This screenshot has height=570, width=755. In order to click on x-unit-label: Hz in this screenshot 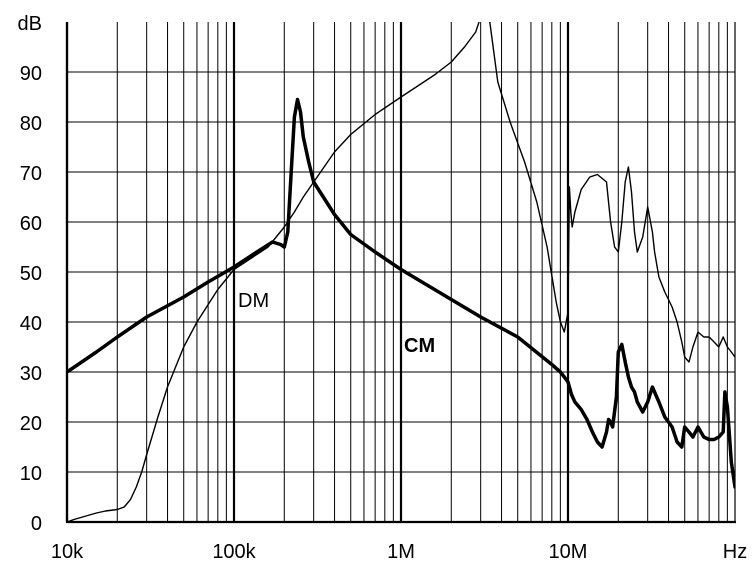, I will do `click(735, 552)`.